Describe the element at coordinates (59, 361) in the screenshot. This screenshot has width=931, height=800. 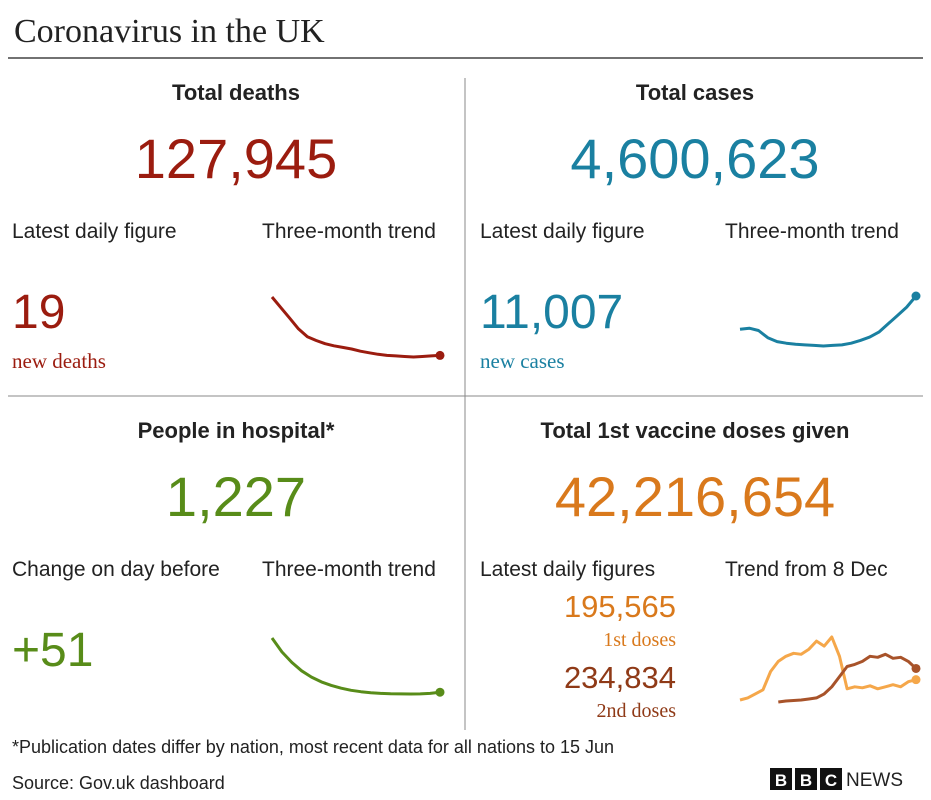
I see `latest-unit: new deaths` at that location.